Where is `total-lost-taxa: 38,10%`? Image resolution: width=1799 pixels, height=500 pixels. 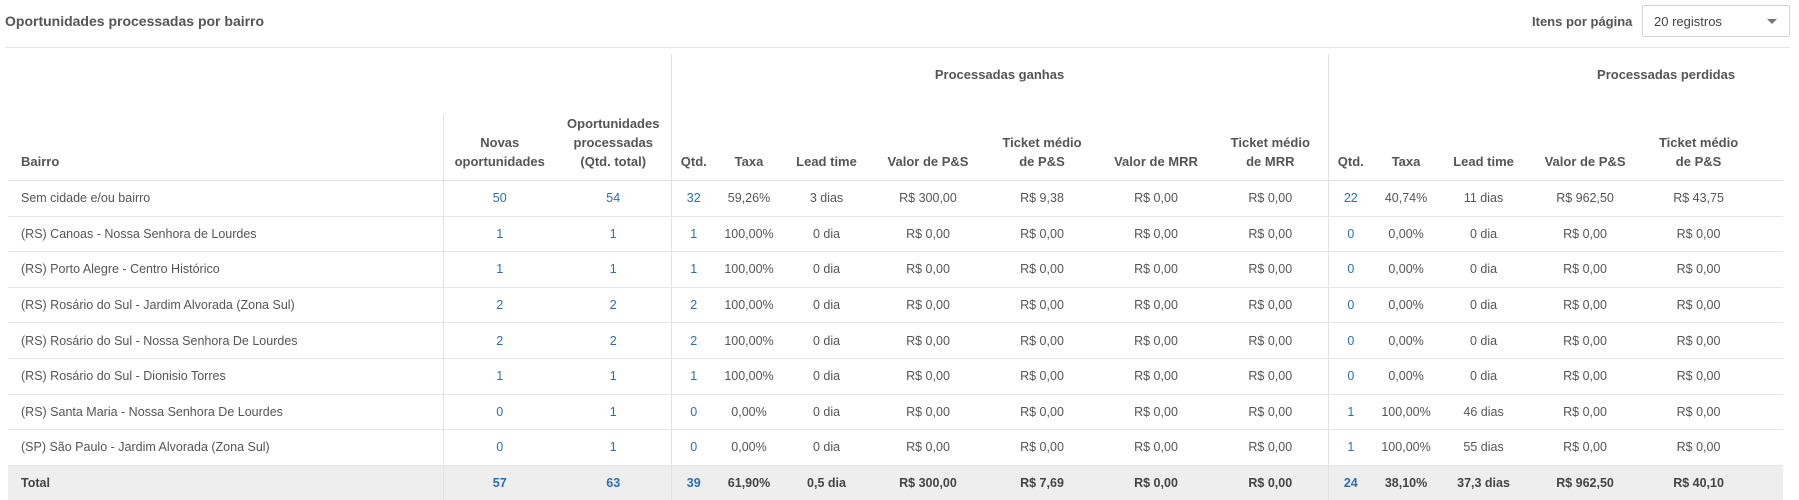
total-lost-taxa: 38,10% is located at coordinates (1406, 482).